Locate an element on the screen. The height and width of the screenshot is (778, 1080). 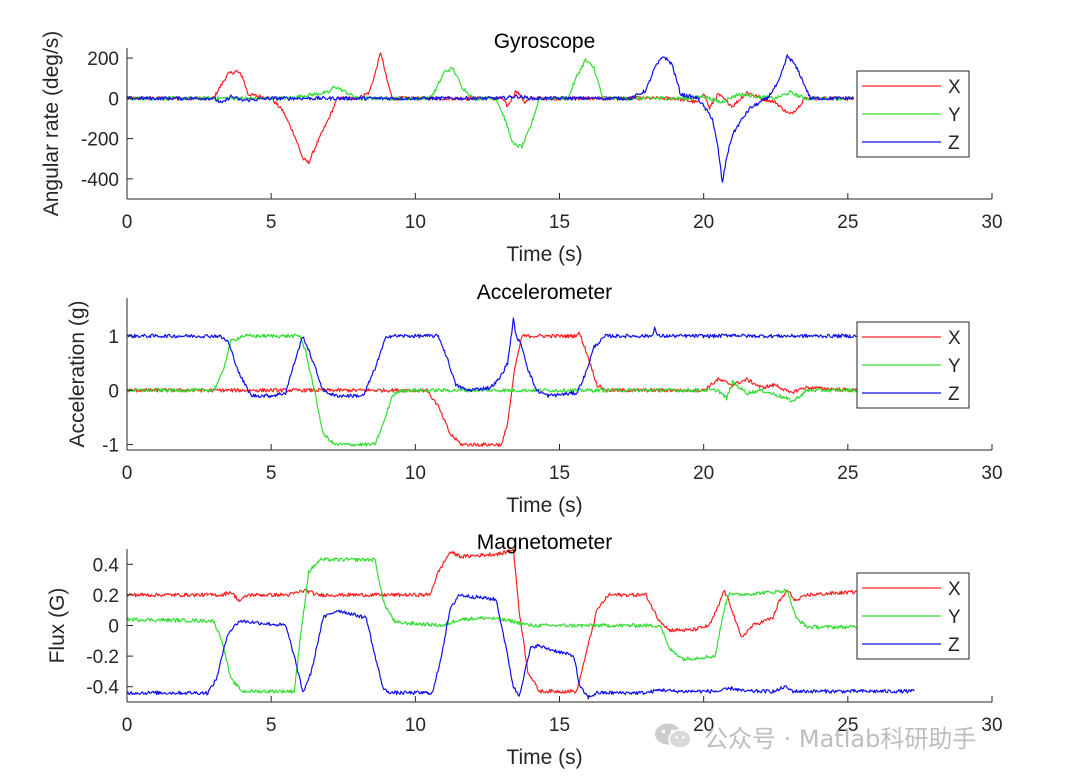
y-tick-label: -200 is located at coordinates (100, 140).